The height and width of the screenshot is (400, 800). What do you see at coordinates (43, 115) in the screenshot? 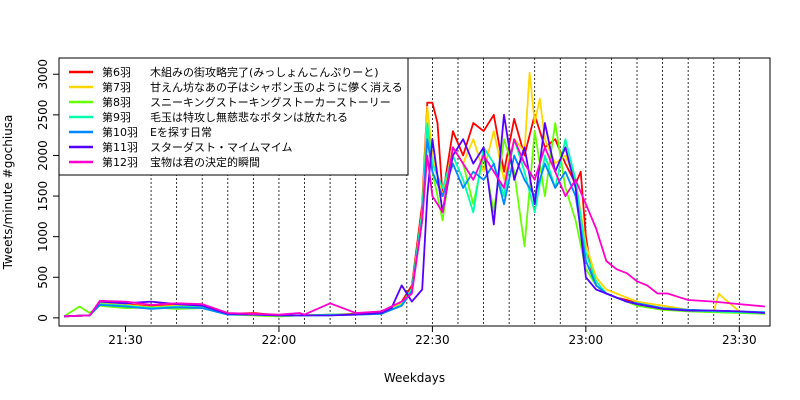
I see `y-tick-label-5: 2500` at bounding box center [43, 115].